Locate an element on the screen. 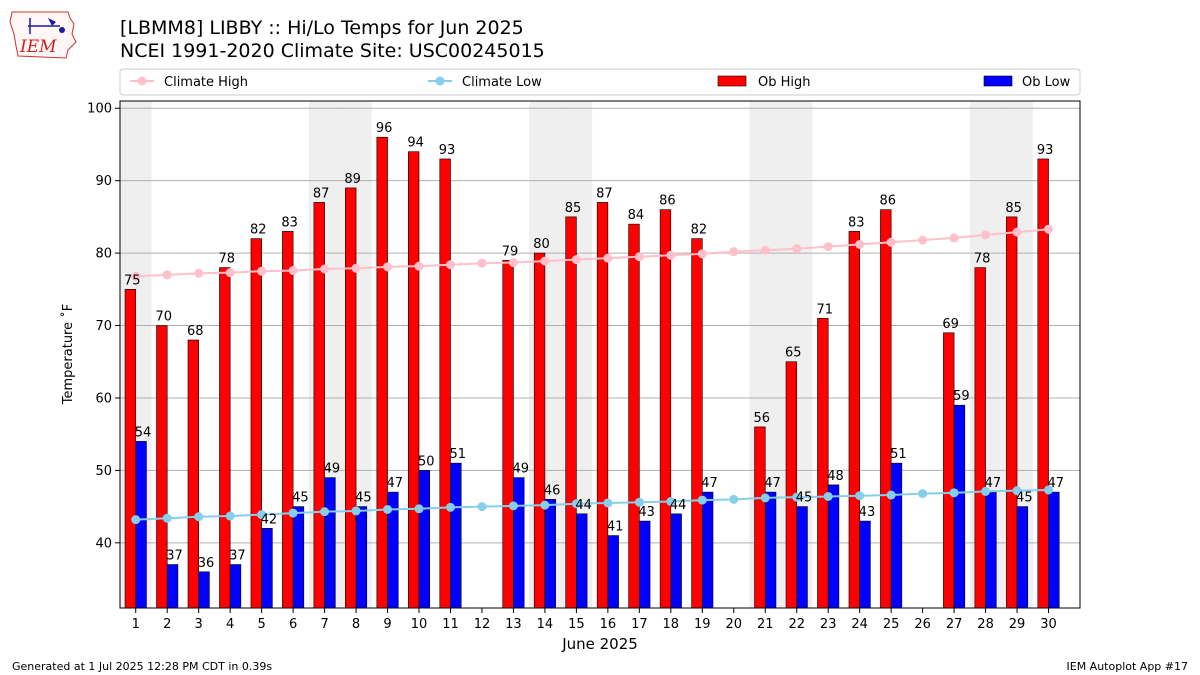 This screenshot has width=1200, height=675. x-tick-label: 26 is located at coordinates (922, 624).